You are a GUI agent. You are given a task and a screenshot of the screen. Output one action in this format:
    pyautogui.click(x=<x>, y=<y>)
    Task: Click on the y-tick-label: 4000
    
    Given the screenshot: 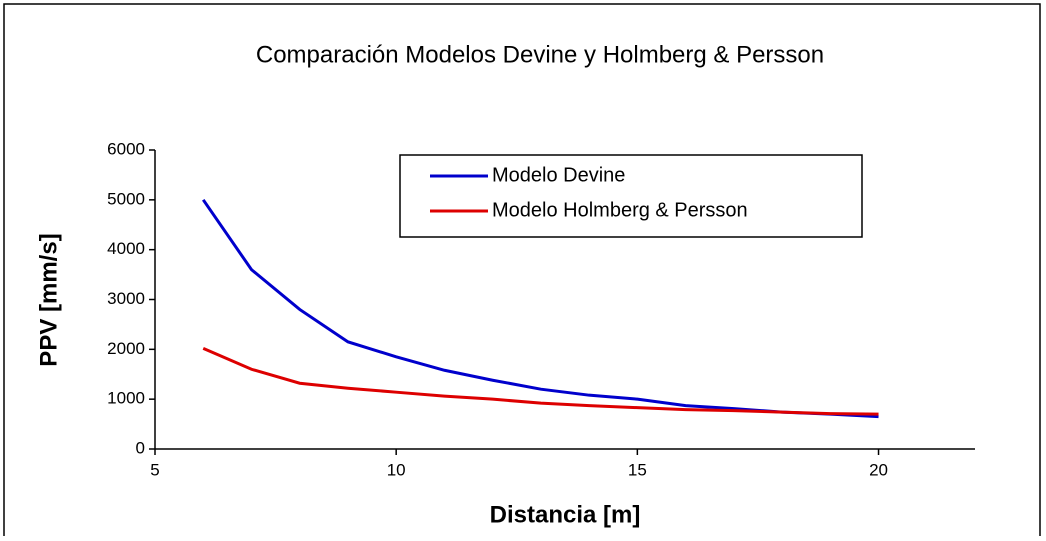 What is the action you would take?
    pyautogui.click(x=126, y=248)
    